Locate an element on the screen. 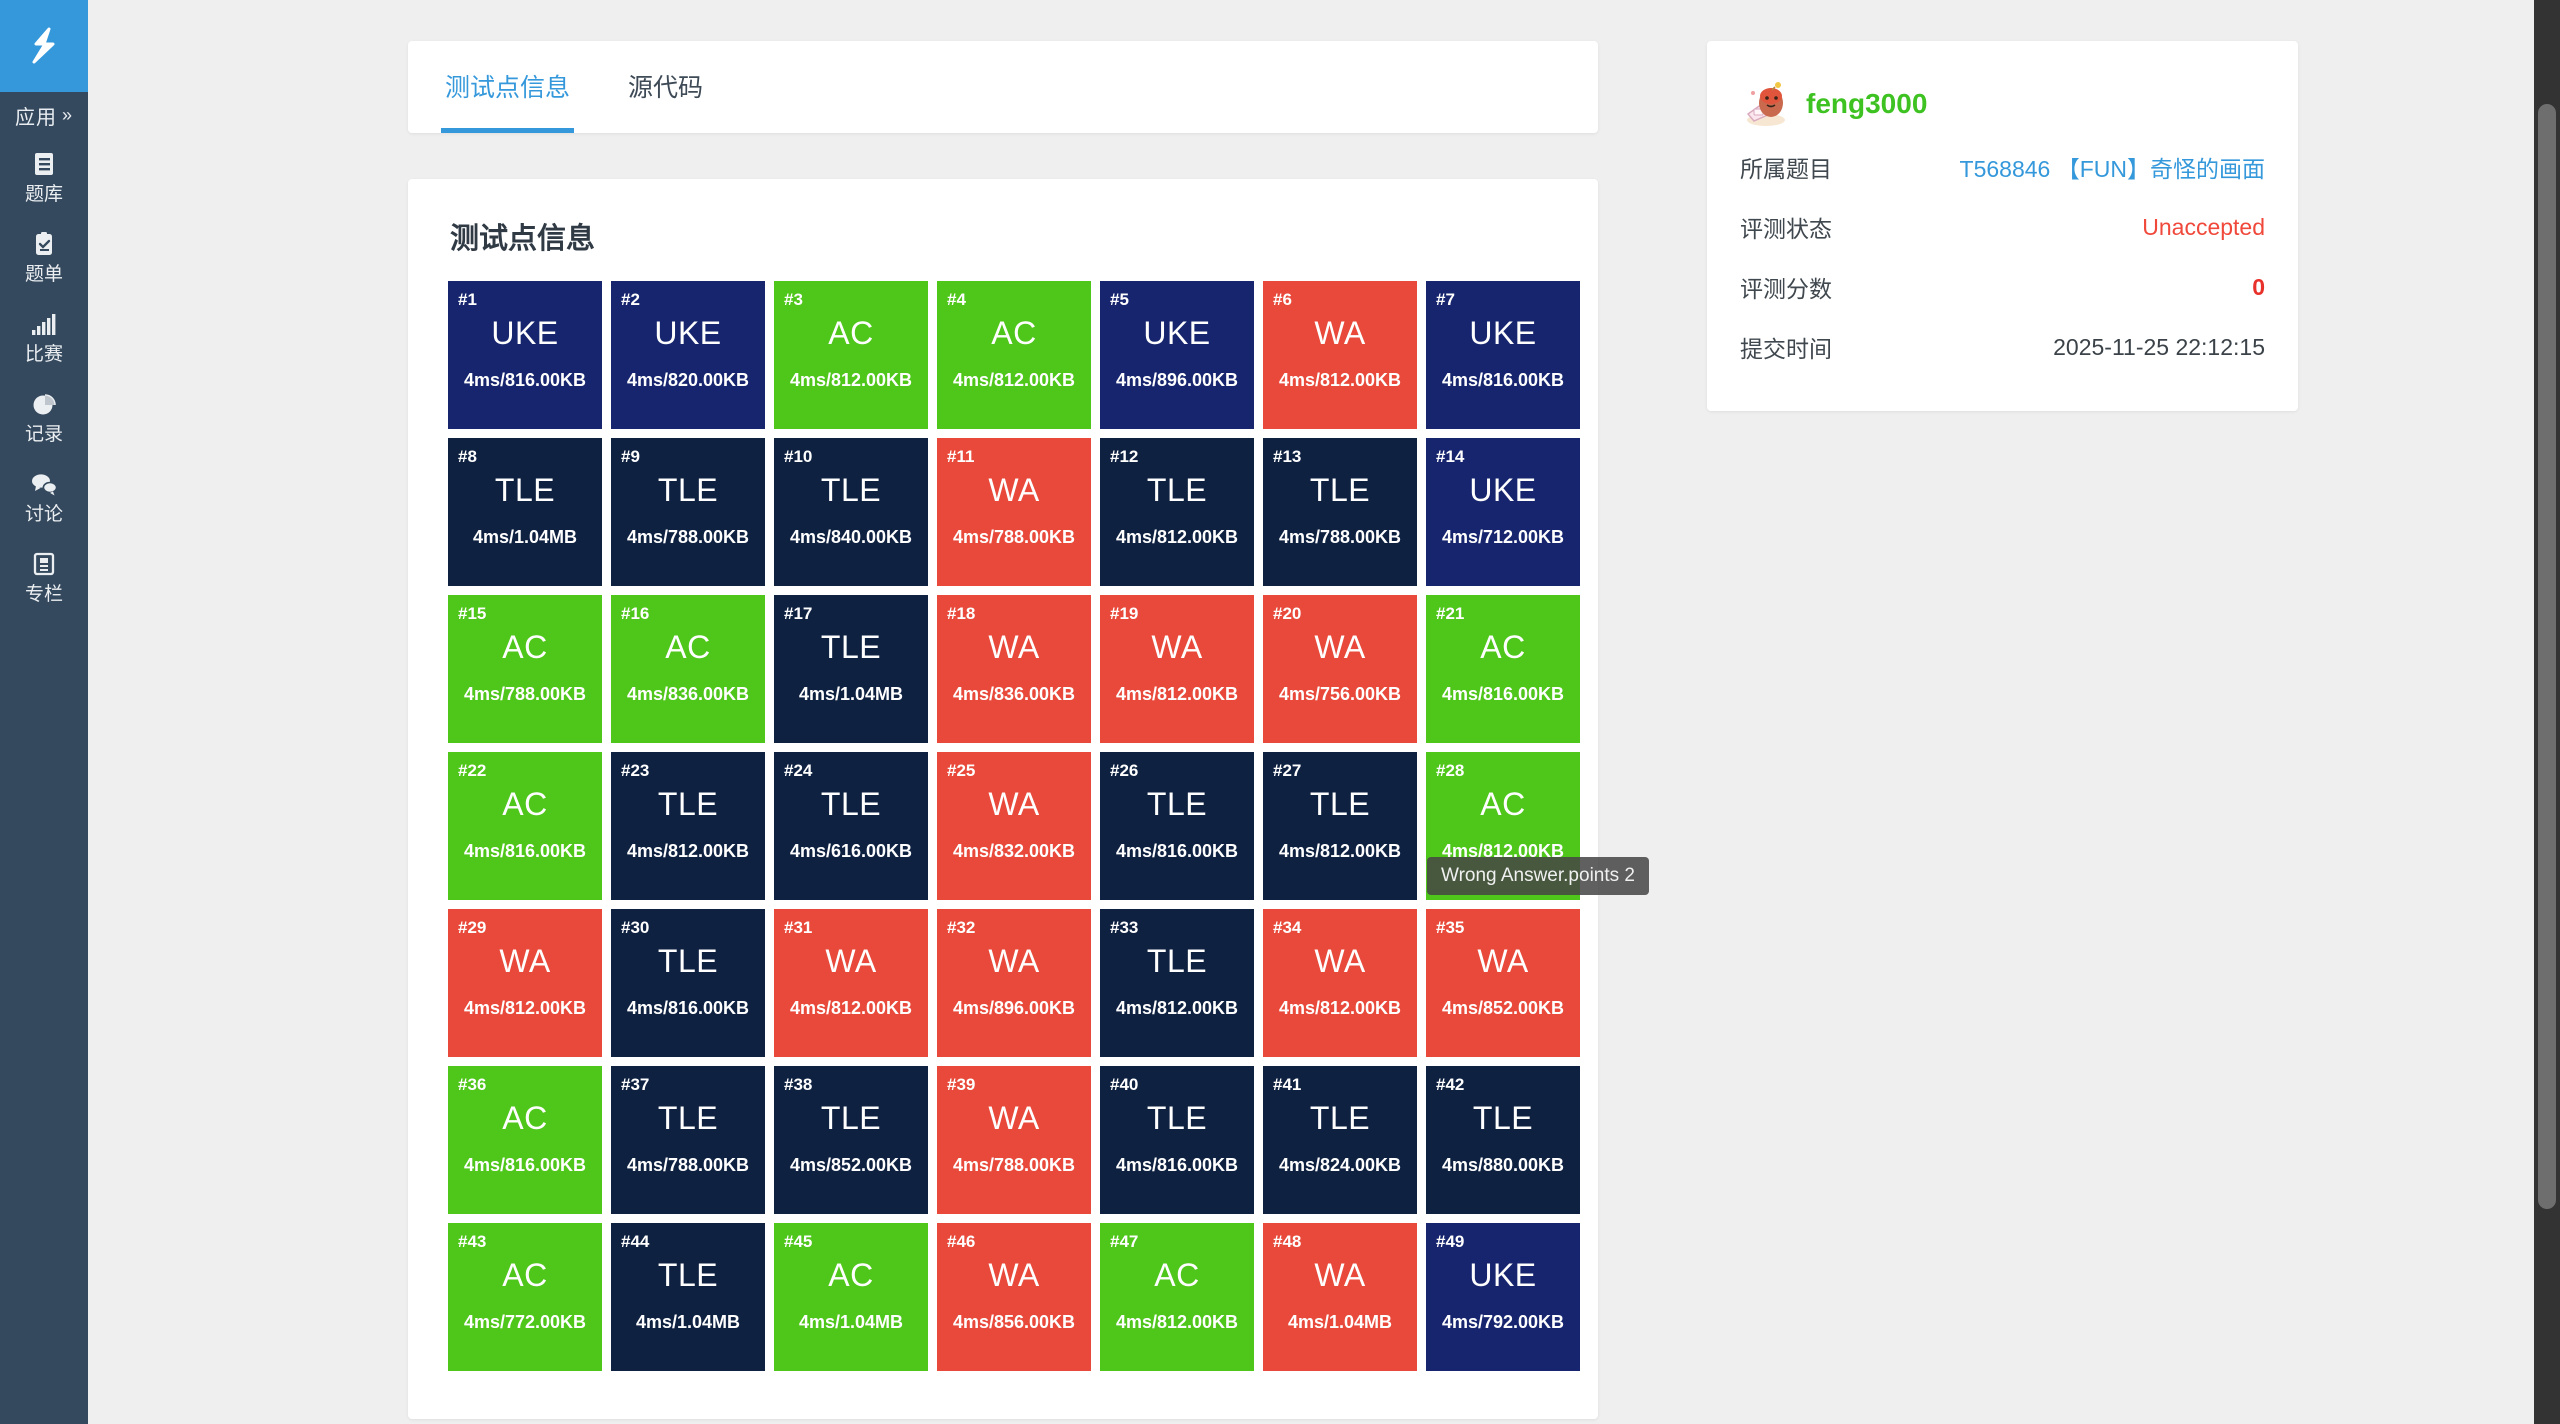 The width and height of the screenshot is (2560, 1424). test-point-card: #20 WA 4ms/756.00KB is located at coordinates (1340, 669).